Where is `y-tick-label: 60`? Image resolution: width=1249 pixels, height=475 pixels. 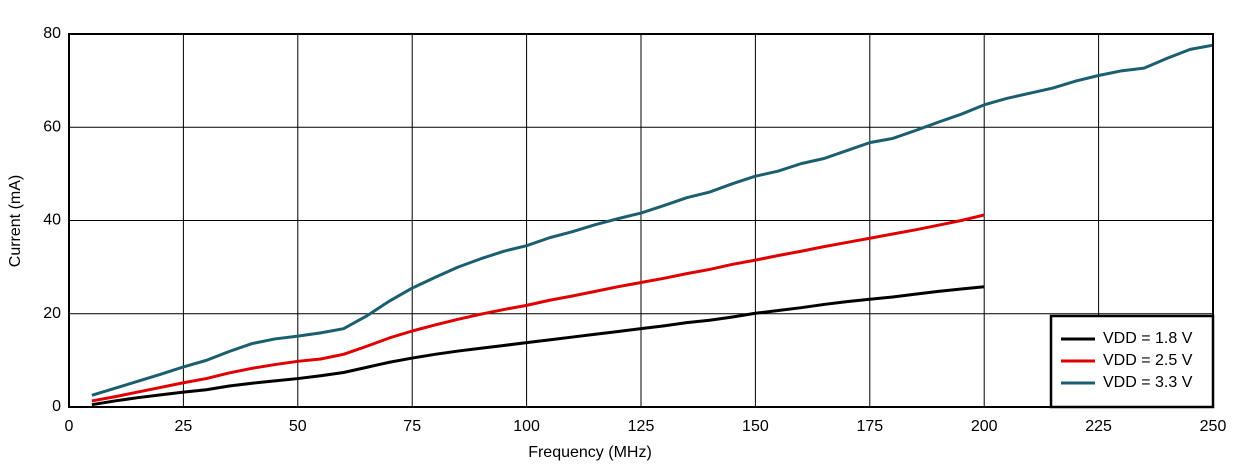
y-tick-label: 60 is located at coordinates (52, 126).